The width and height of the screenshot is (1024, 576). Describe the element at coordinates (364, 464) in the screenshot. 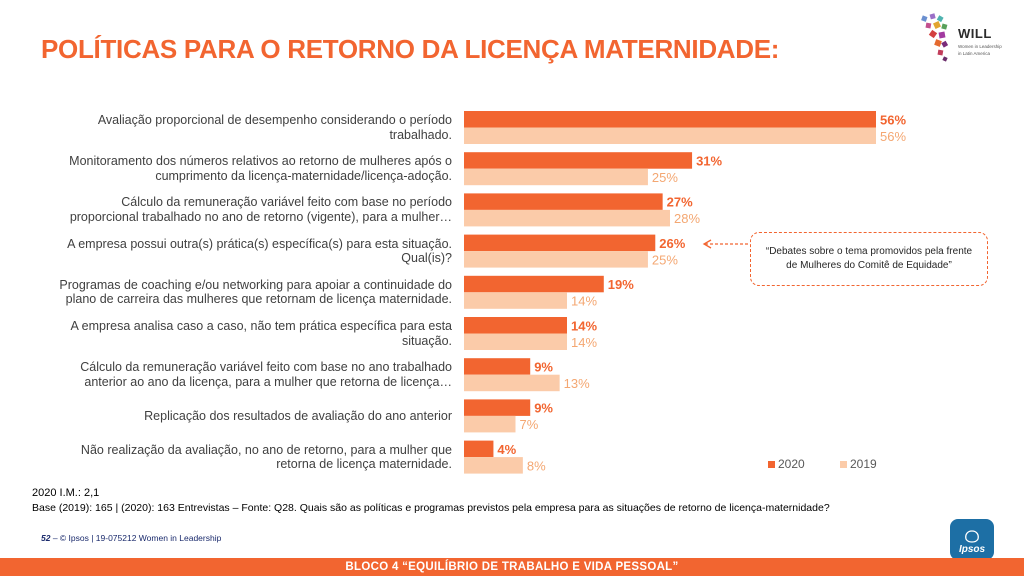

I see `category-label-line: retorna de licença maternidade.` at that location.